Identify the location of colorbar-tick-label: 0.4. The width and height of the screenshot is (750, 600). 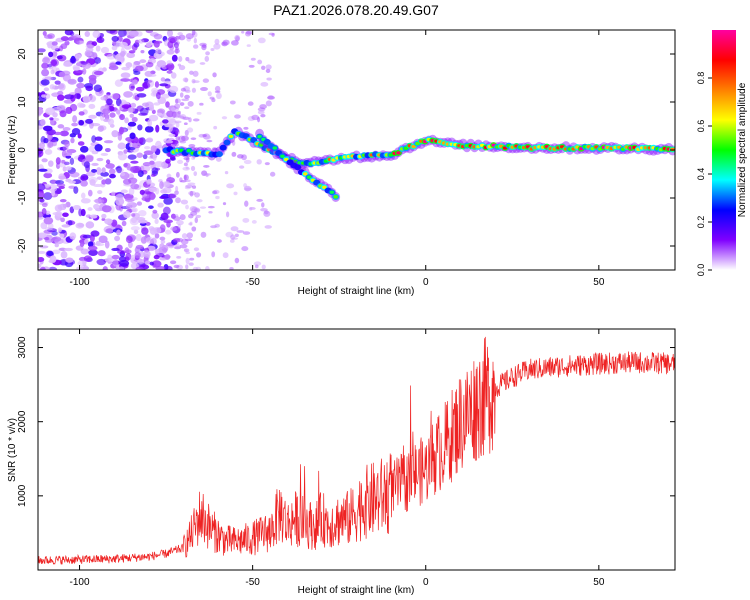
(701, 174).